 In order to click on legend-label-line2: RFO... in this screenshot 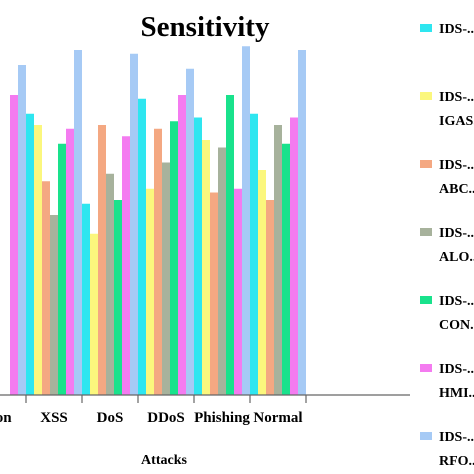, I will do `click(456, 461)`.